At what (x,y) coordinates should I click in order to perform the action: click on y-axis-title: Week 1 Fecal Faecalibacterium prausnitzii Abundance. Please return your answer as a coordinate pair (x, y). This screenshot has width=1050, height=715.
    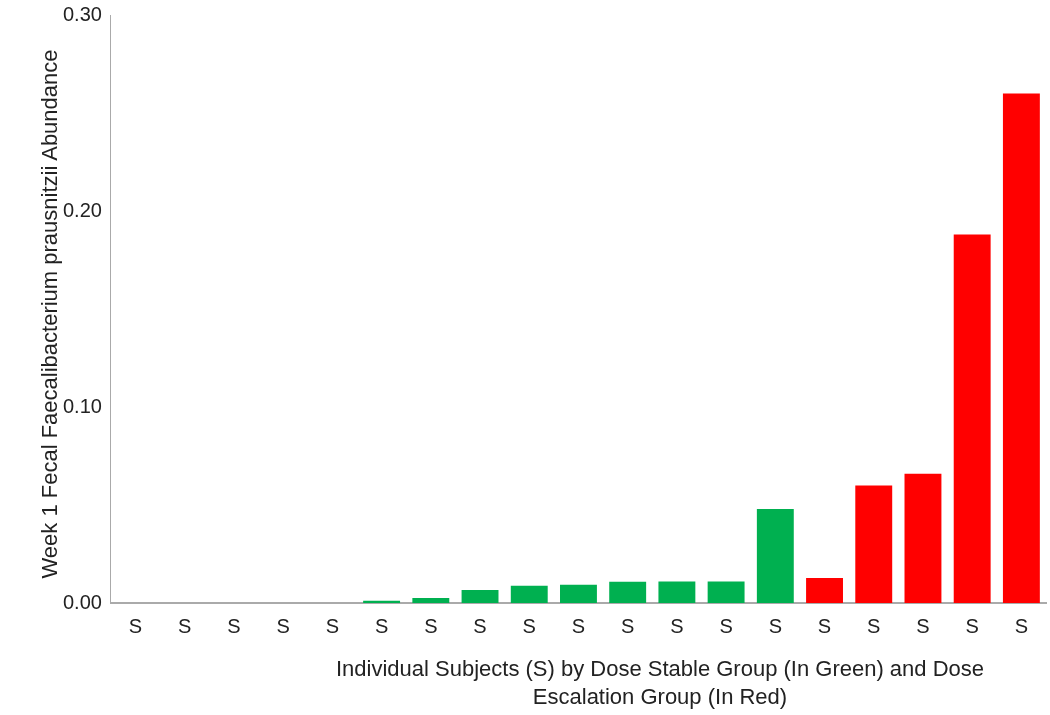
    Looking at the image, I should click on (49, 314).